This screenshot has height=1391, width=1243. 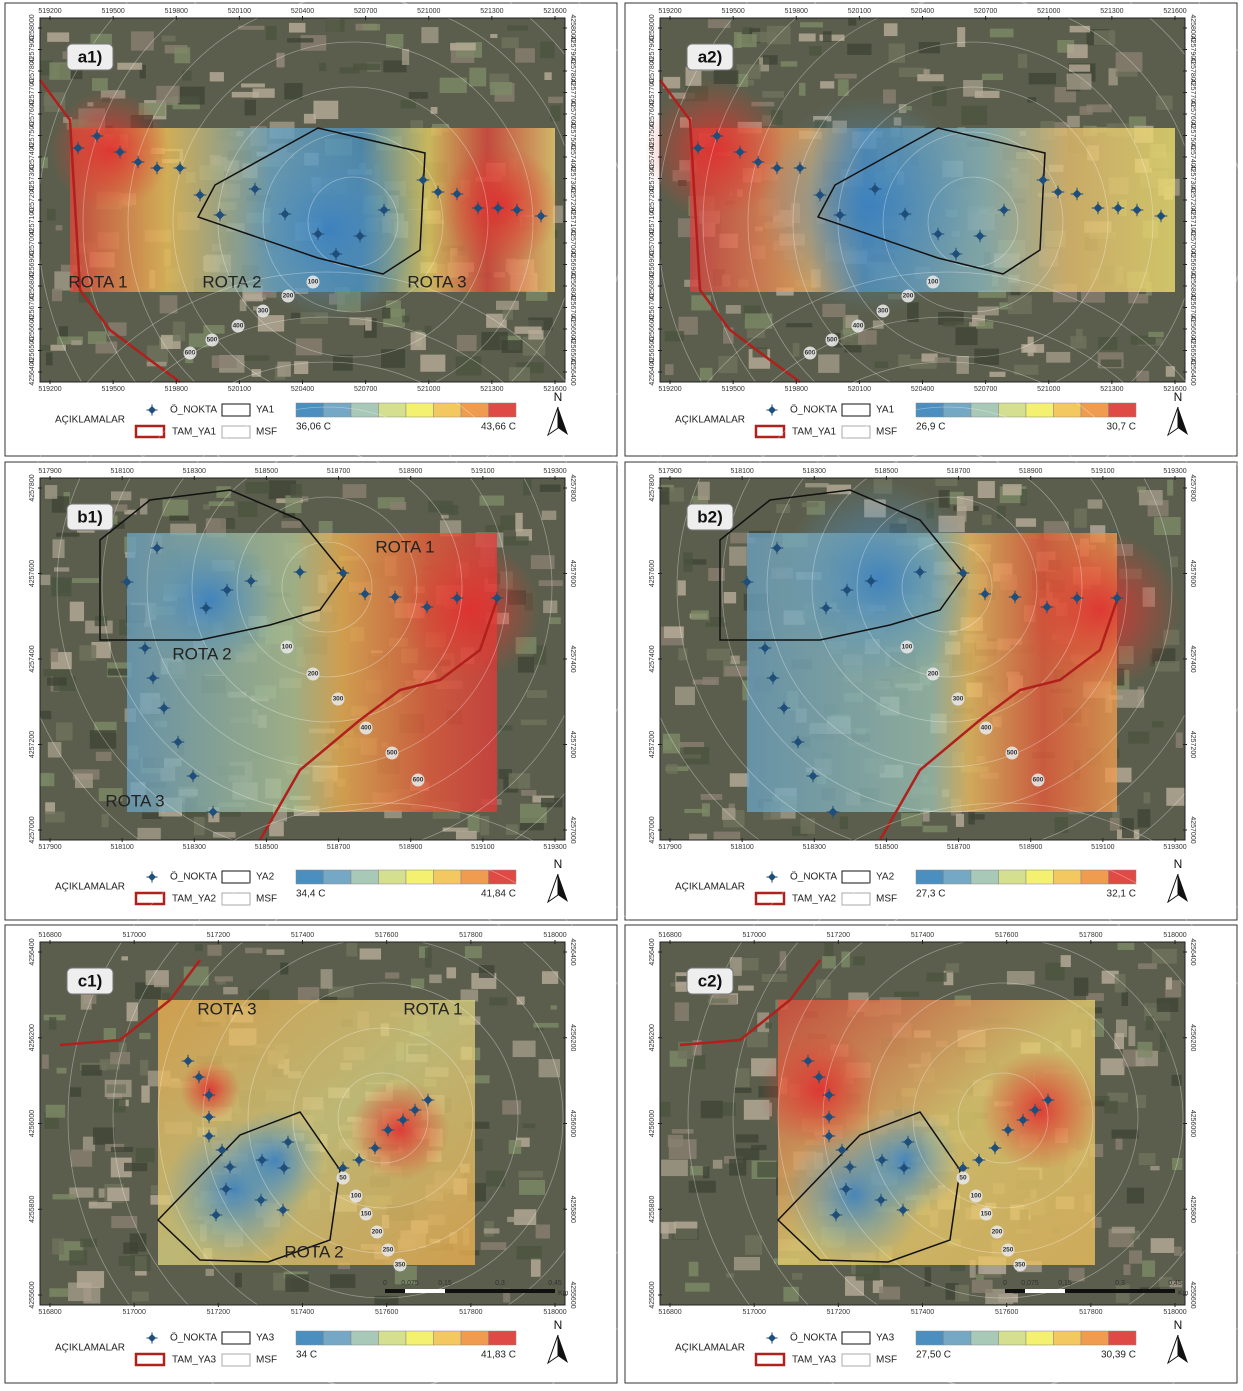 I want to click on y-tick-label: 4257700, so click(x=652, y=92).